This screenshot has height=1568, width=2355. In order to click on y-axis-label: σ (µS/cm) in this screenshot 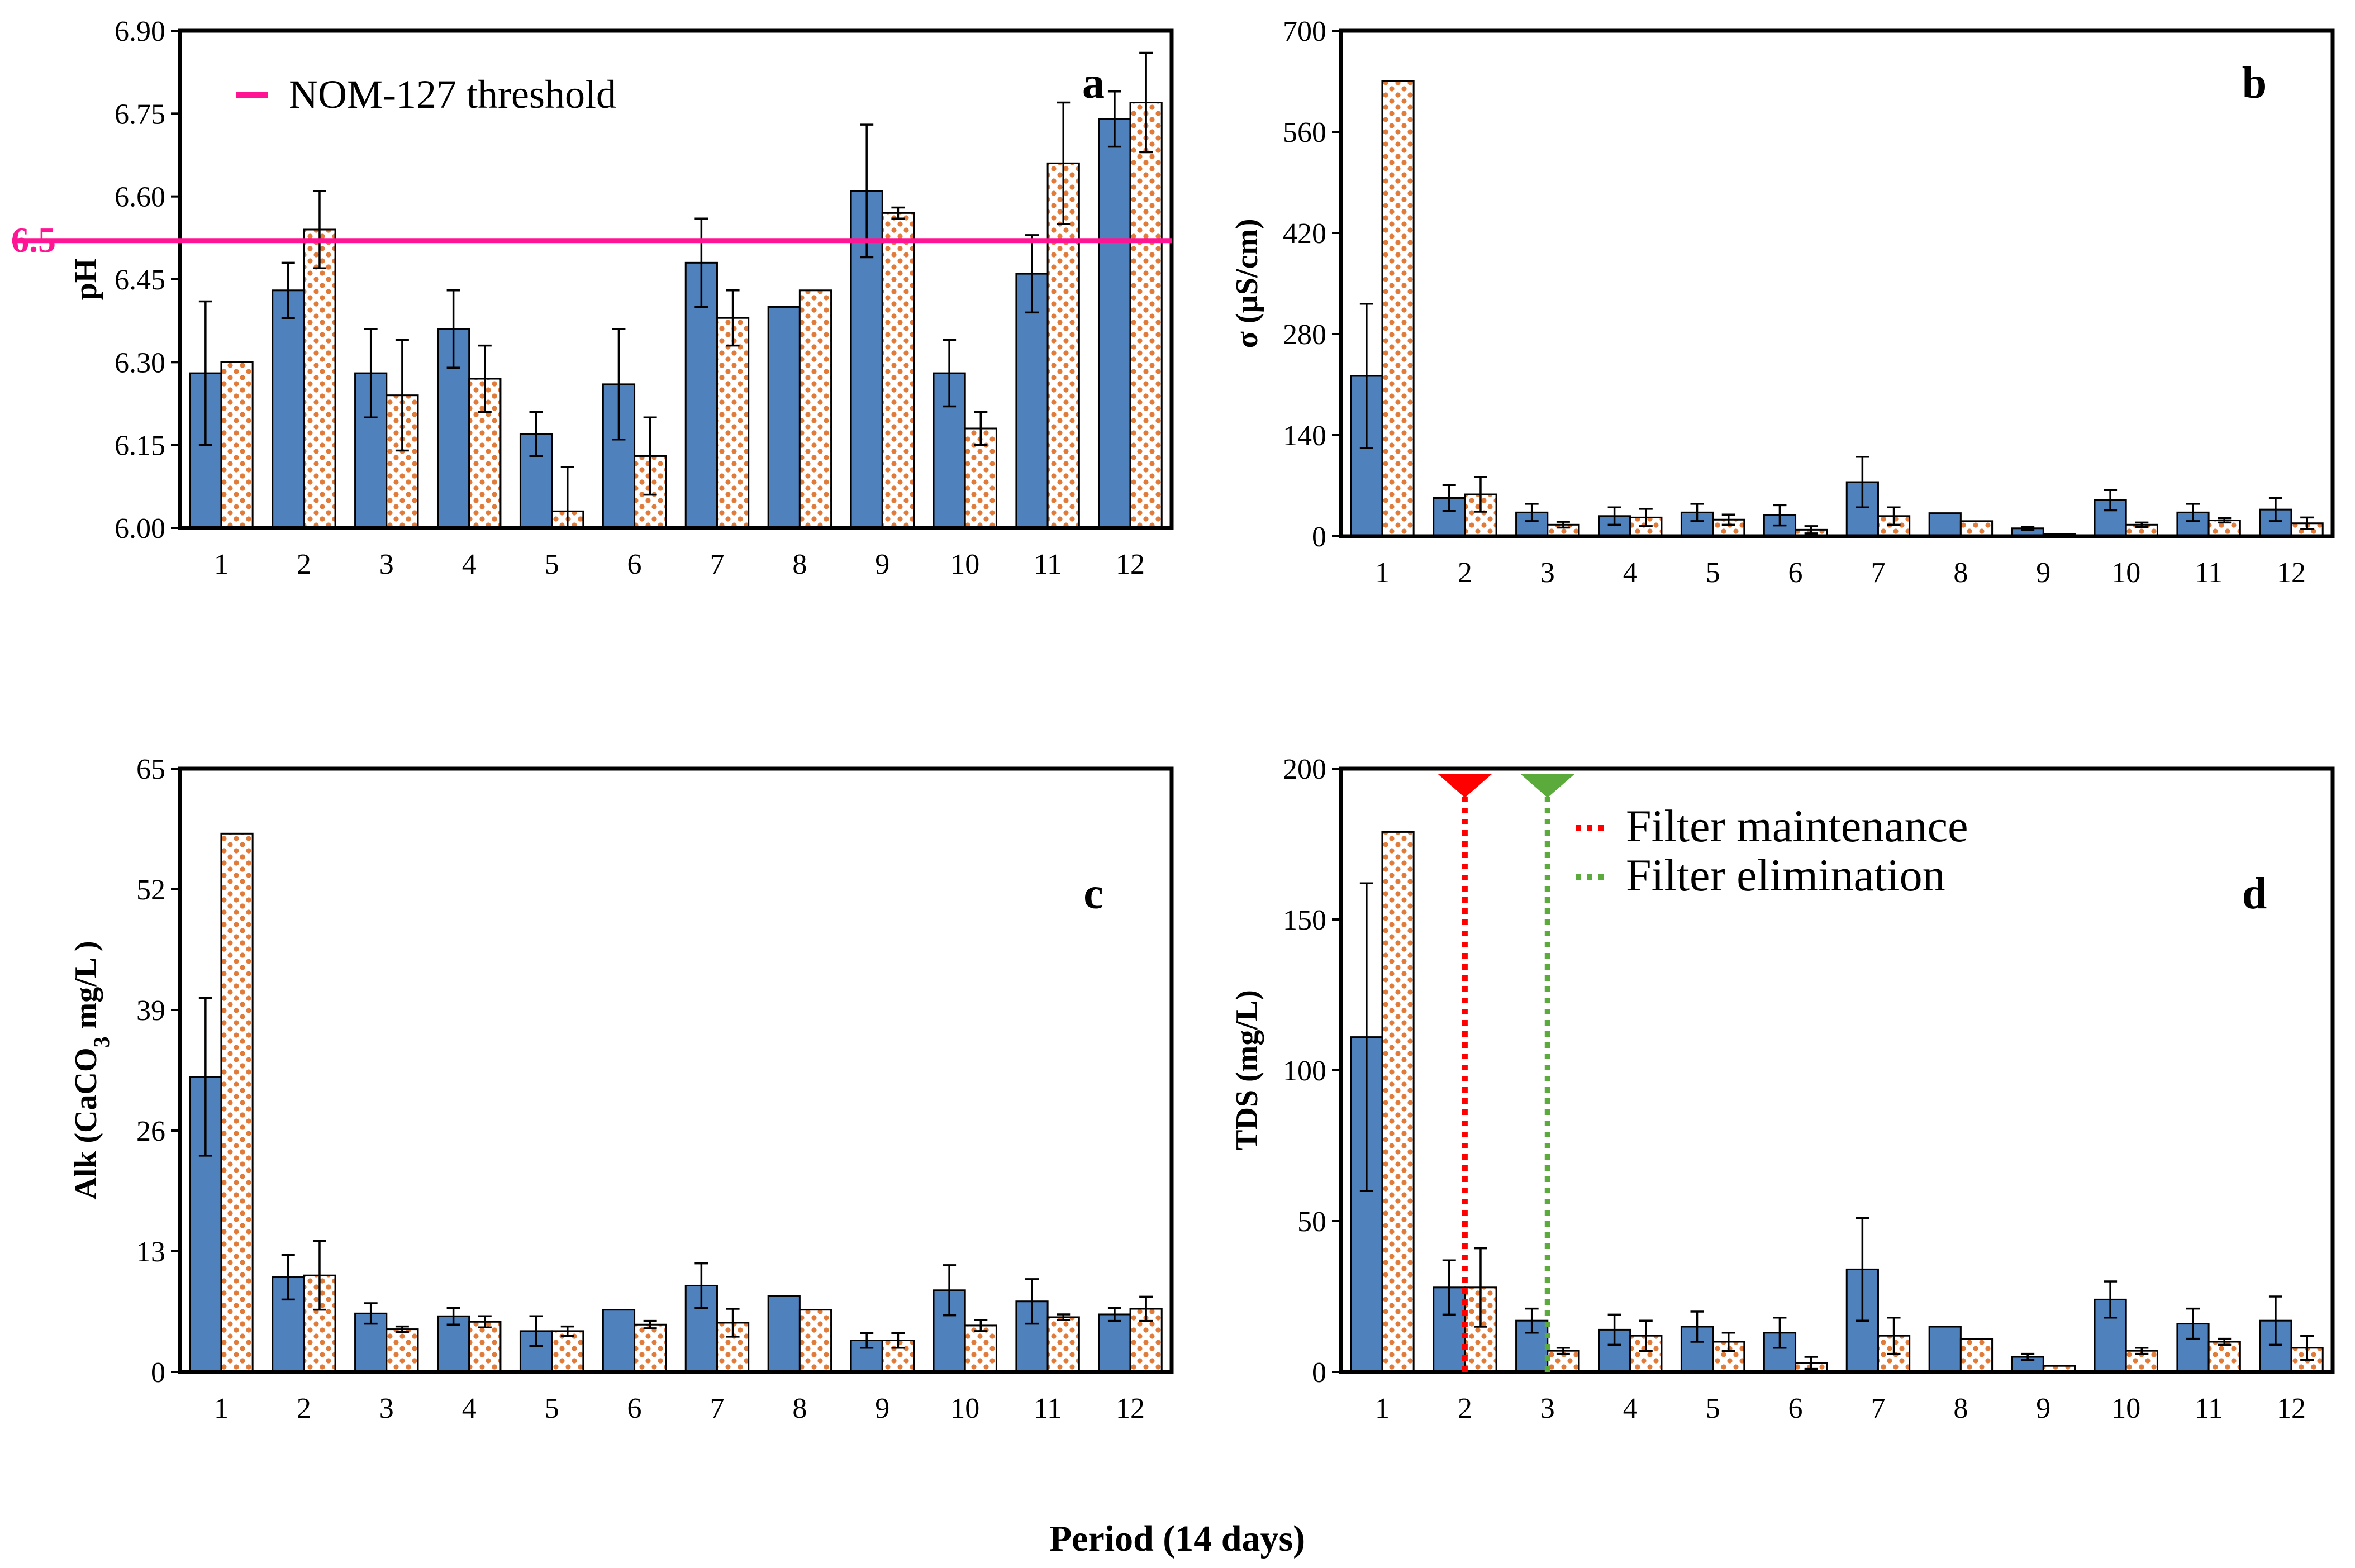, I will do `click(1247, 283)`.